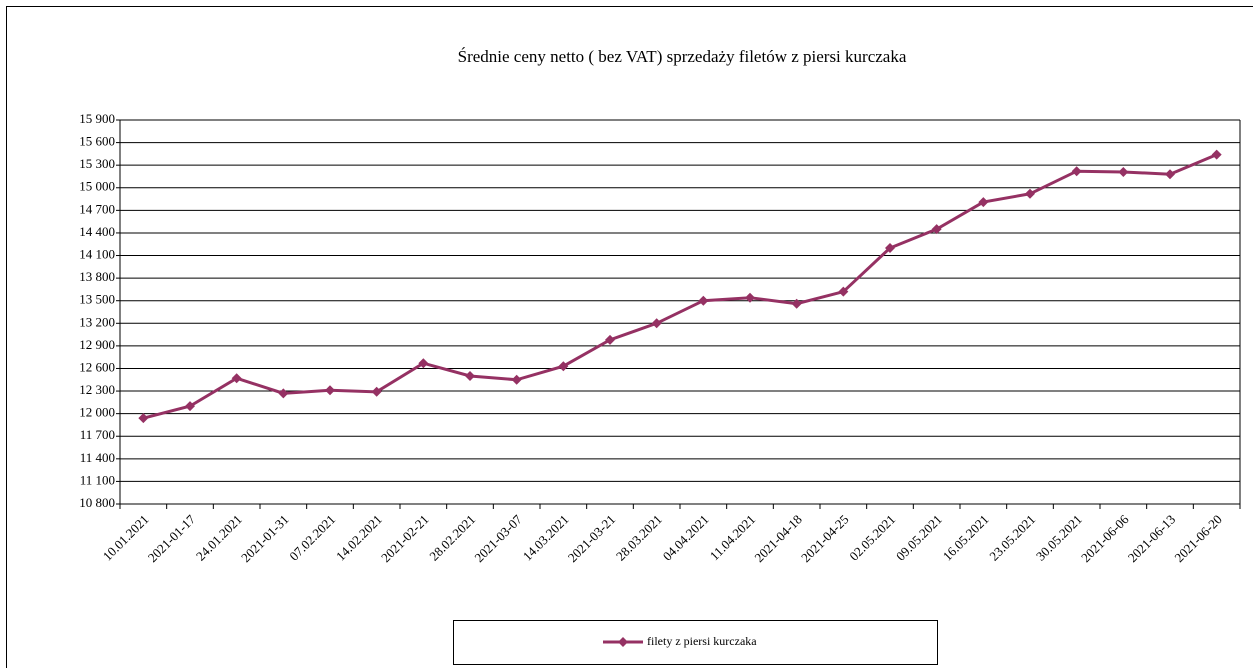  I want to click on y-tick-label: 11 100, so click(97, 479).